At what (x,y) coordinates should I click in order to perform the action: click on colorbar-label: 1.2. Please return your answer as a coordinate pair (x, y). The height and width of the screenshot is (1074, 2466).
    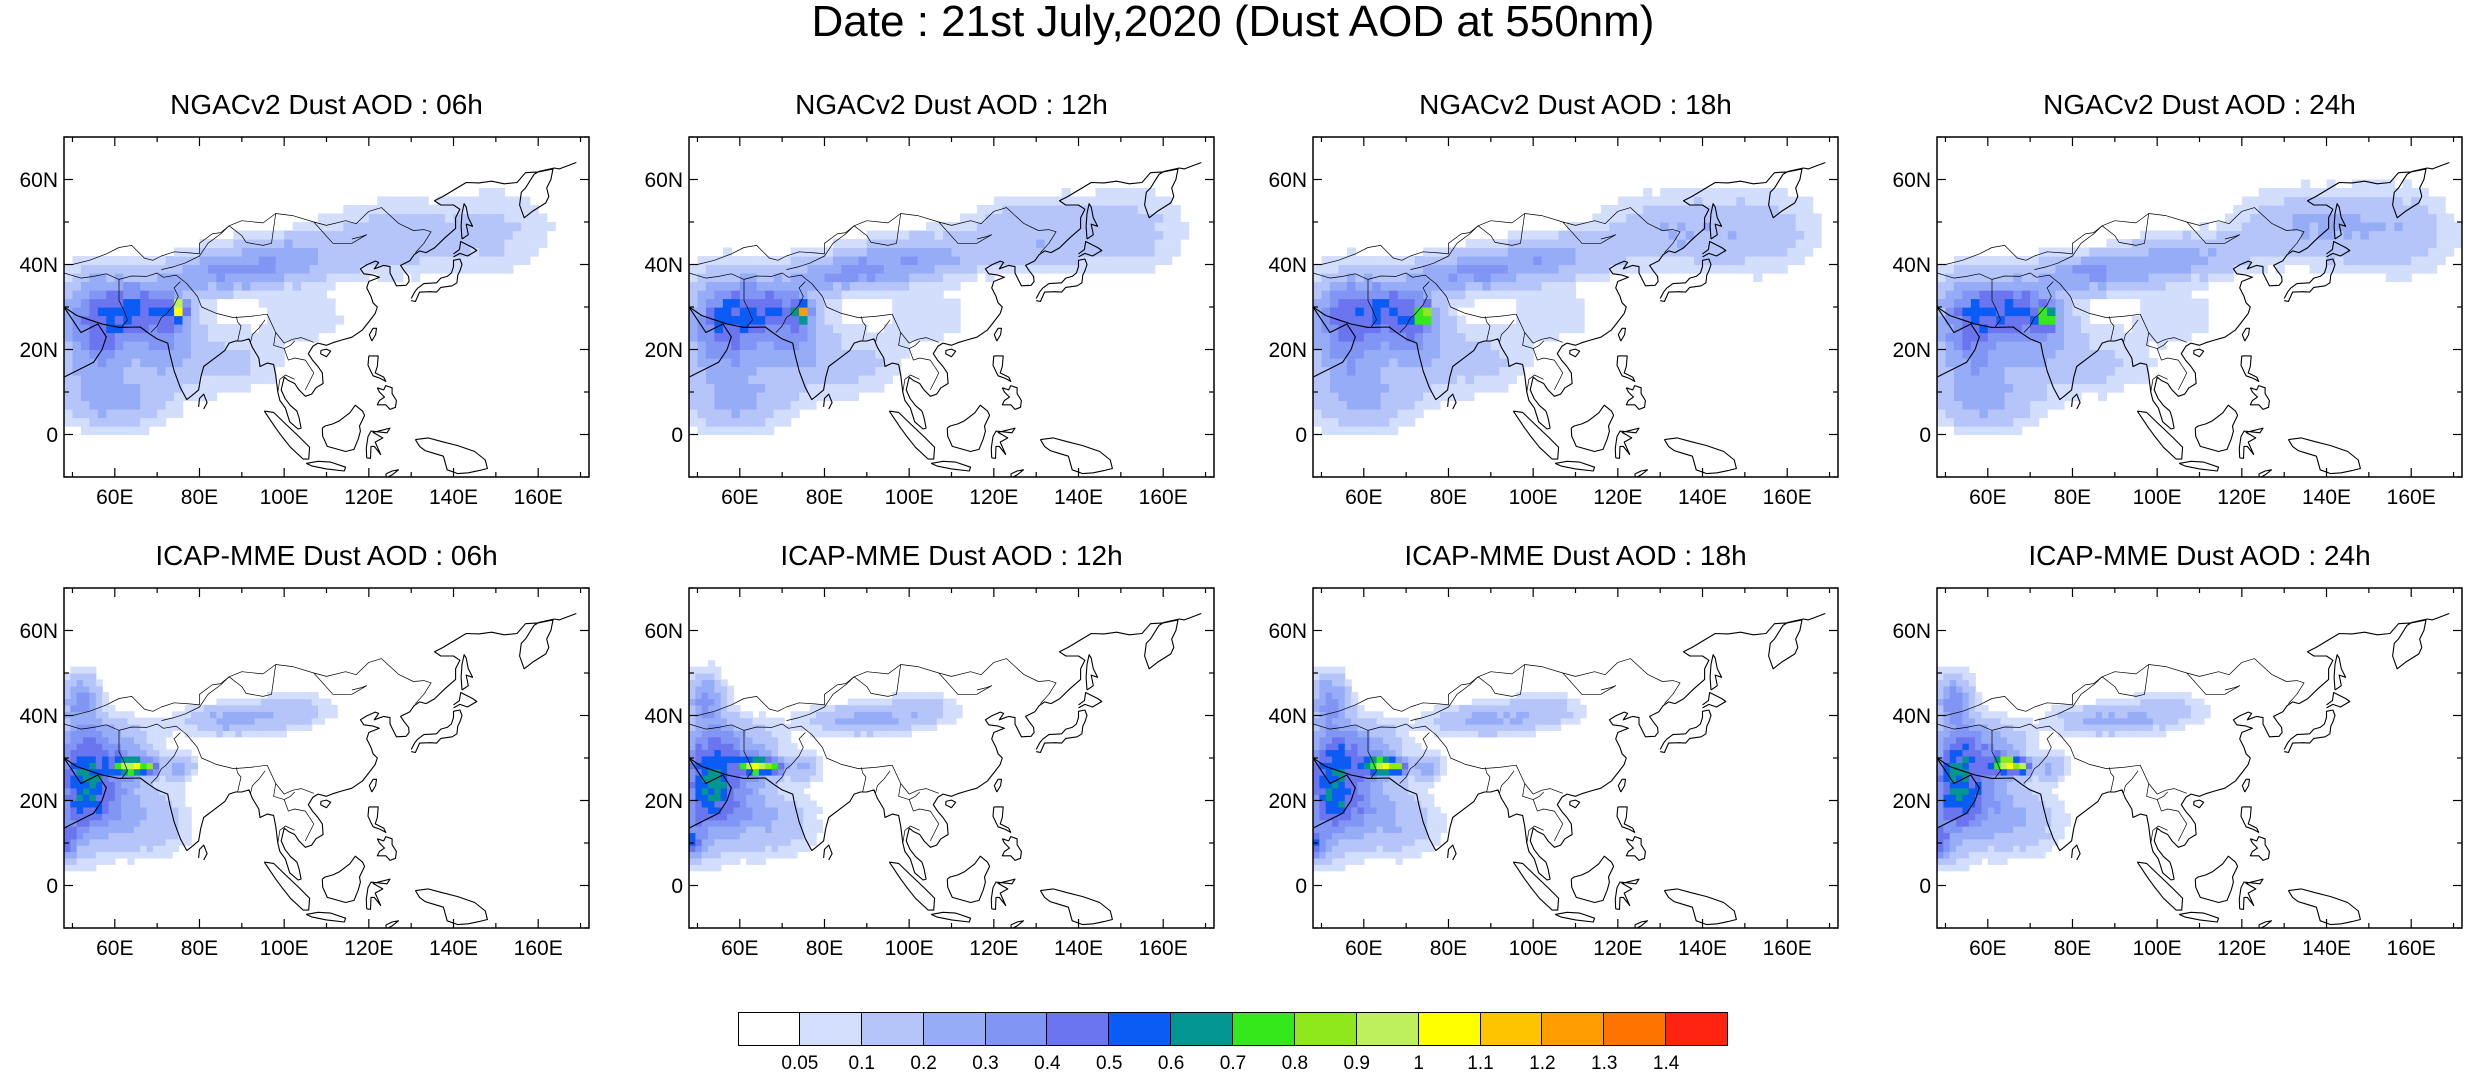
    Looking at the image, I should click on (1542, 1063).